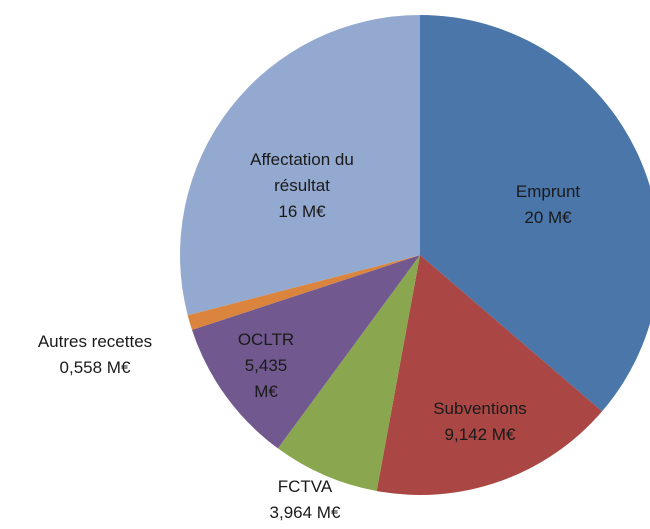 This screenshot has height=529, width=650. What do you see at coordinates (548, 191) in the screenshot?
I see `category-label: Emprunt` at bounding box center [548, 191].